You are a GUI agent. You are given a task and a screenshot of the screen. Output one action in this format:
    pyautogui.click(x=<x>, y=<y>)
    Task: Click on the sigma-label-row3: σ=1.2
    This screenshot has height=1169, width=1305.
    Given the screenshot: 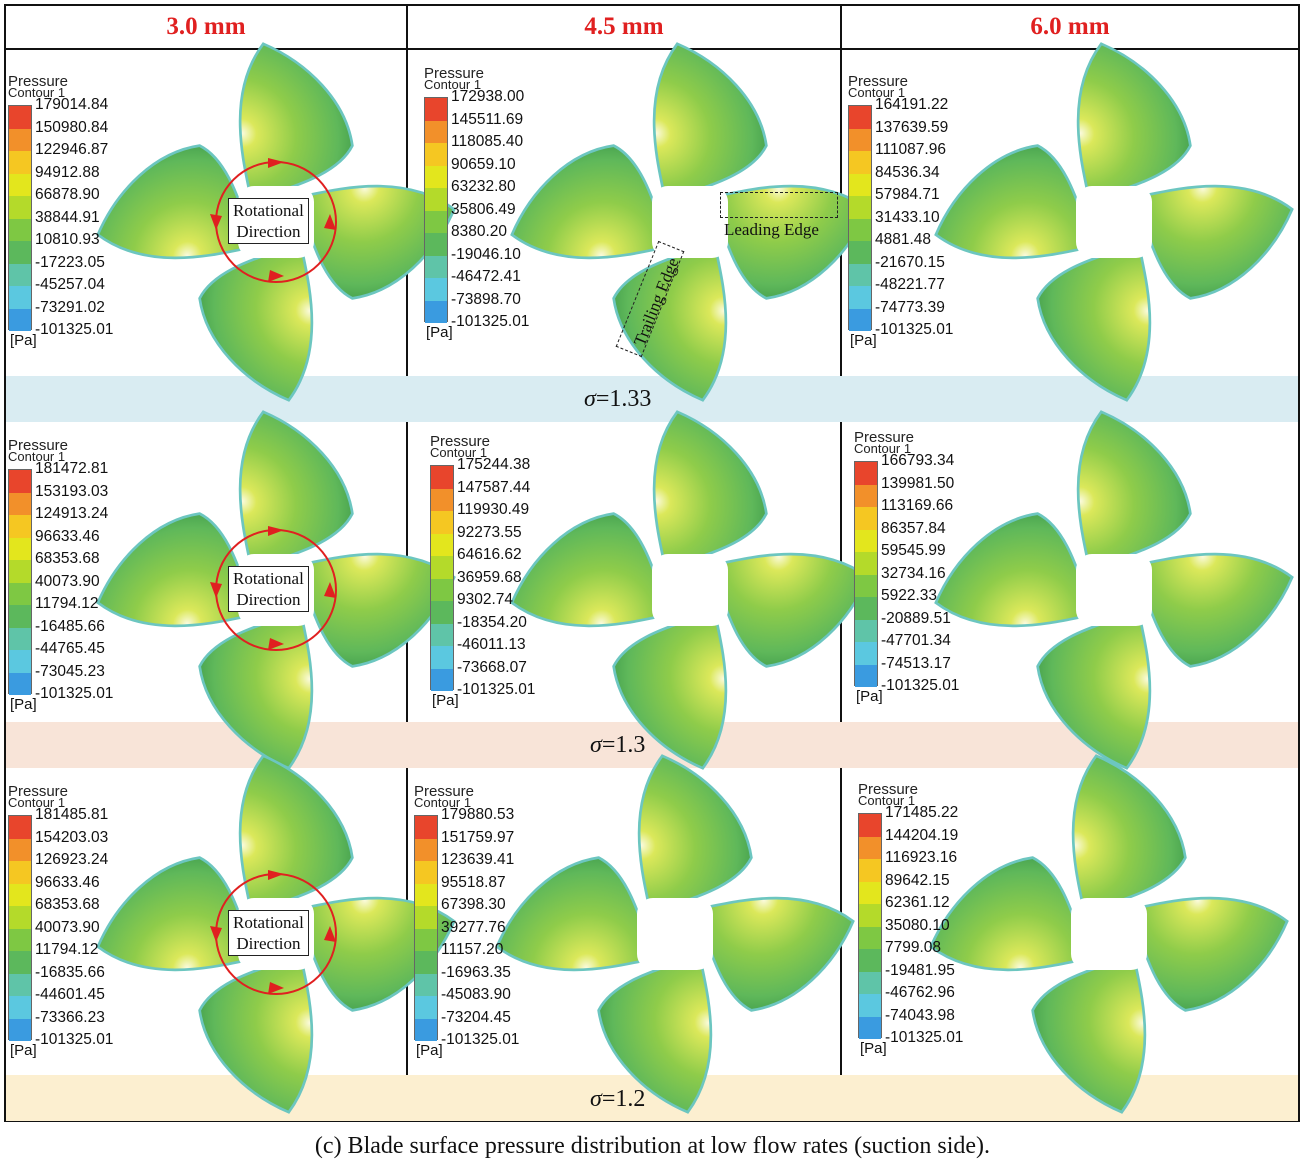 What is the action you would take?
    pyautogui.click(x=618, y=1099)
    